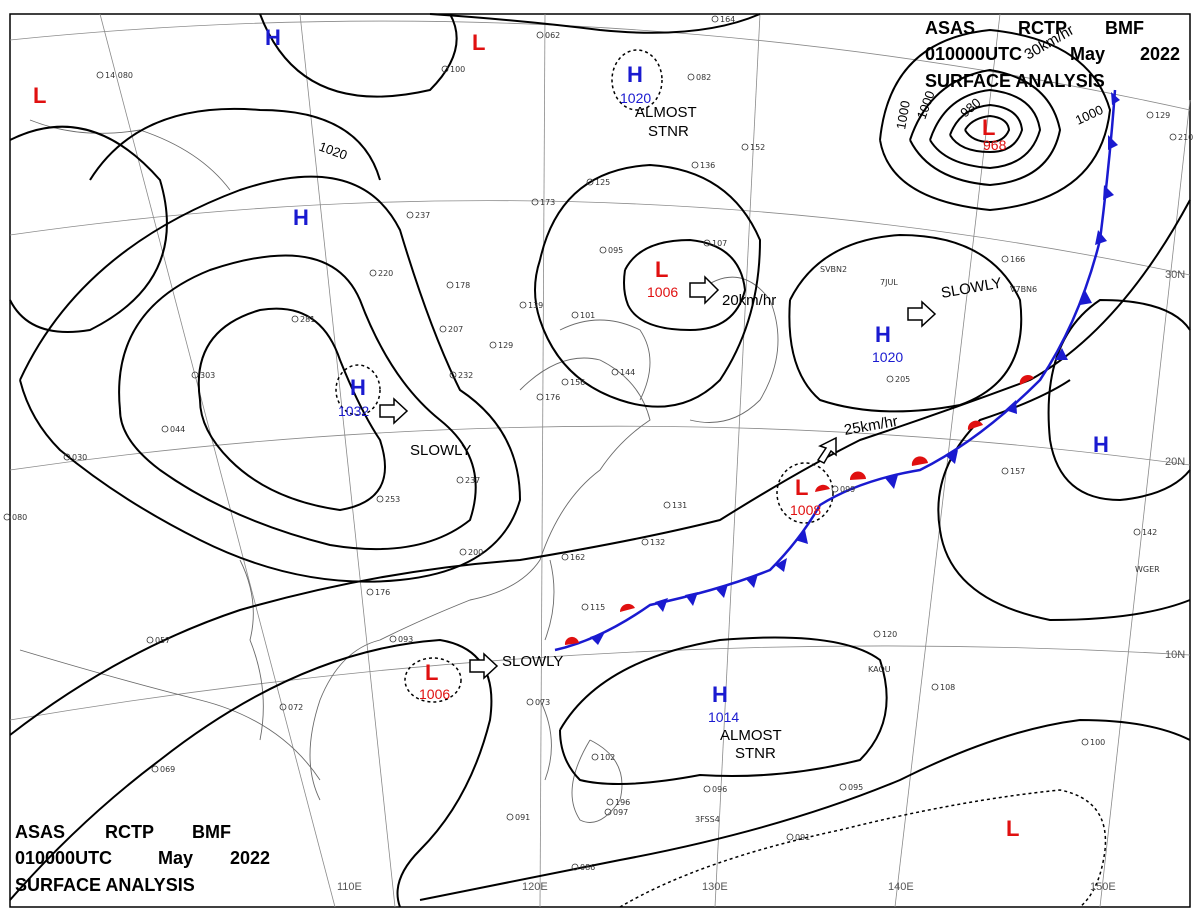 Image resolution: width=1200 pixels, height=915 pixels. I want to click on motion-arrow-central-low, so click(704, 290).